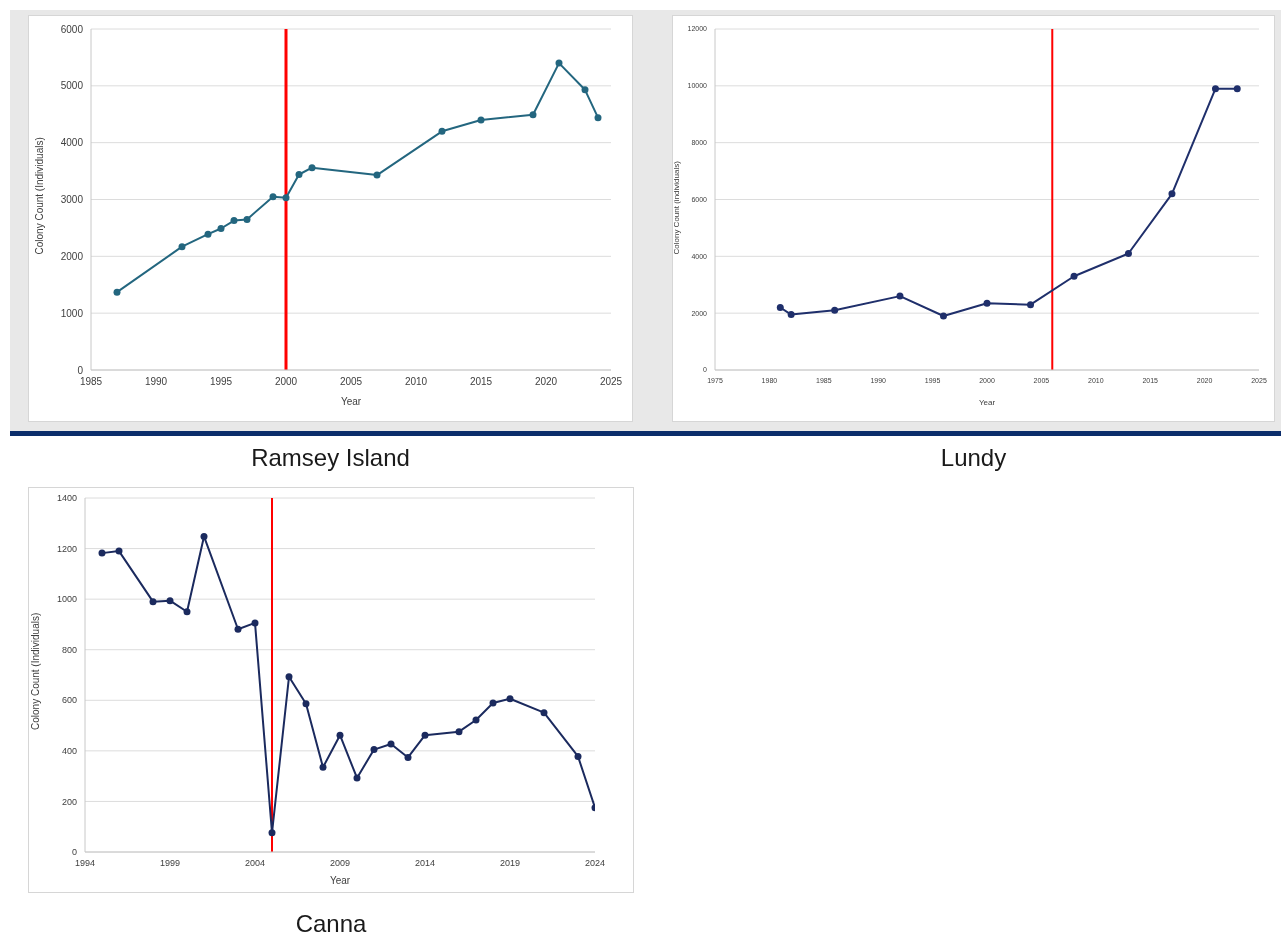 This screenshot has width=1281, height=937. Describe the element at coordinates (546, 382) in the screenshot. I see `x-tick-label: 2020` at that location.